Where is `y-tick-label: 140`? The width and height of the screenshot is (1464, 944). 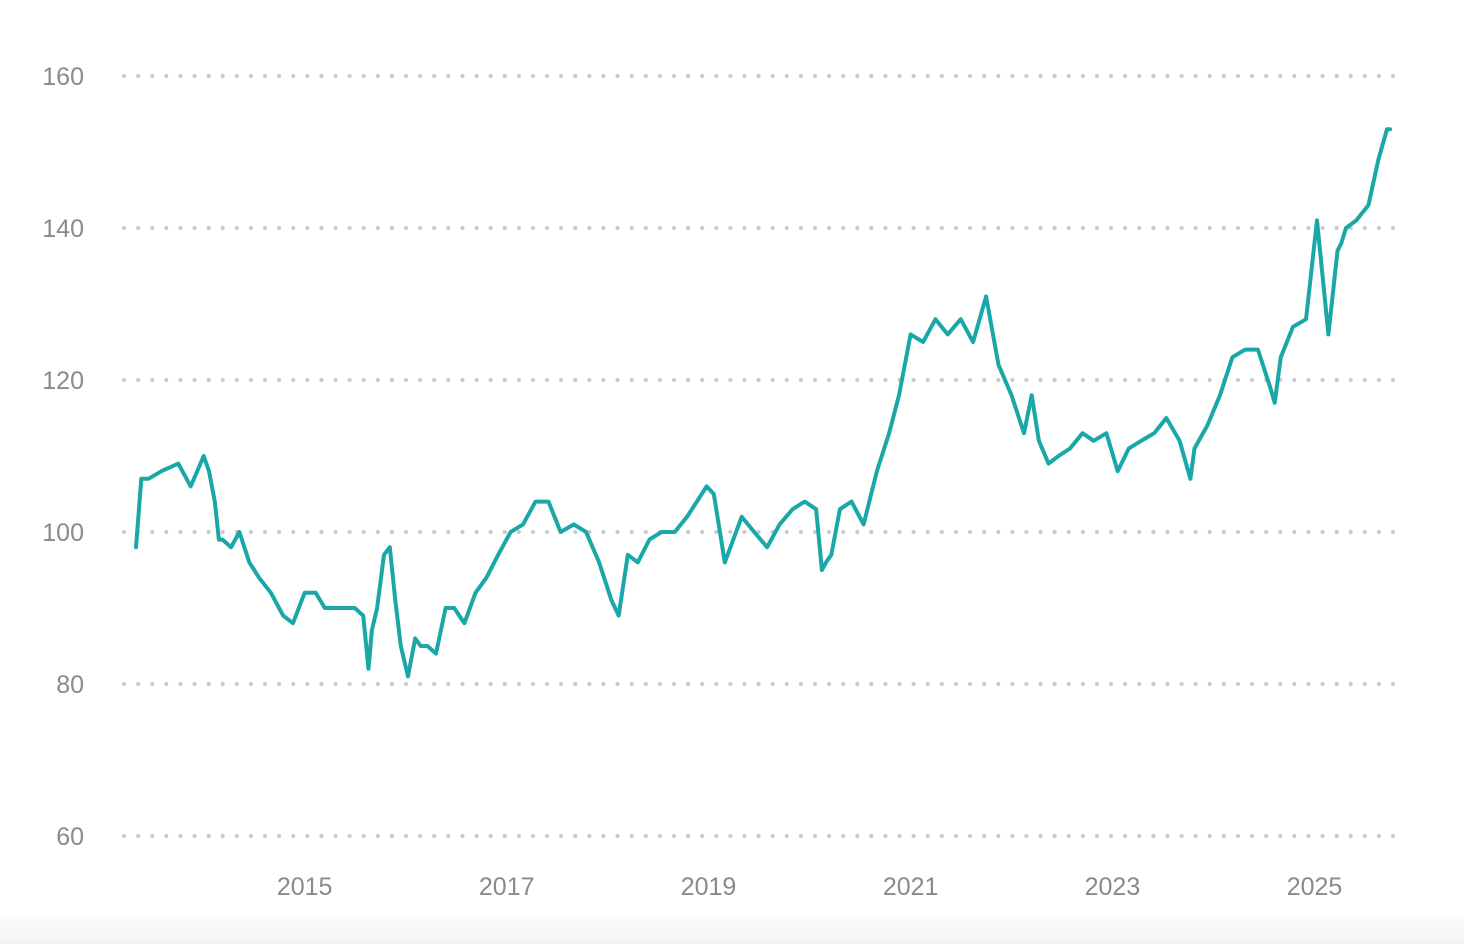 y-tick-label: 140 is located at coordinates (63, 229).